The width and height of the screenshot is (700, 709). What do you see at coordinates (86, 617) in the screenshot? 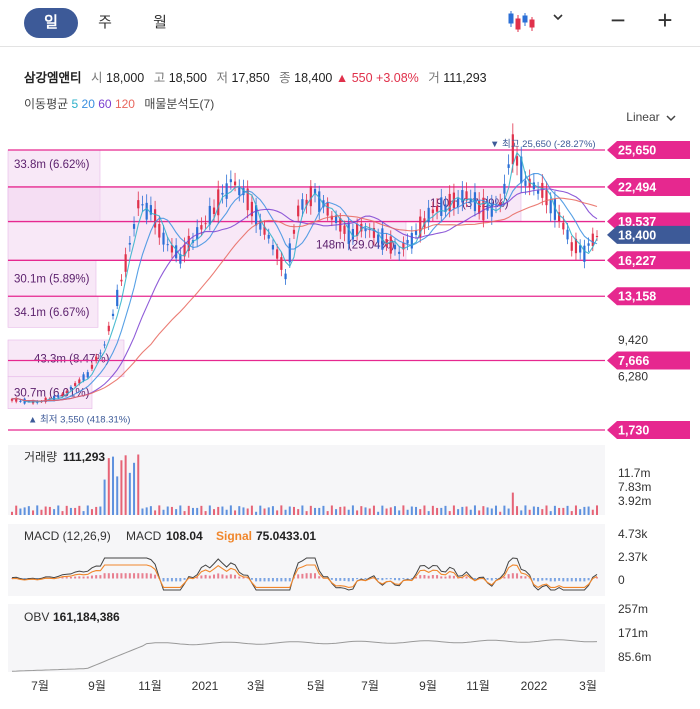
I see `obv-value: 161,184,386` at bounding box center [86, 617].